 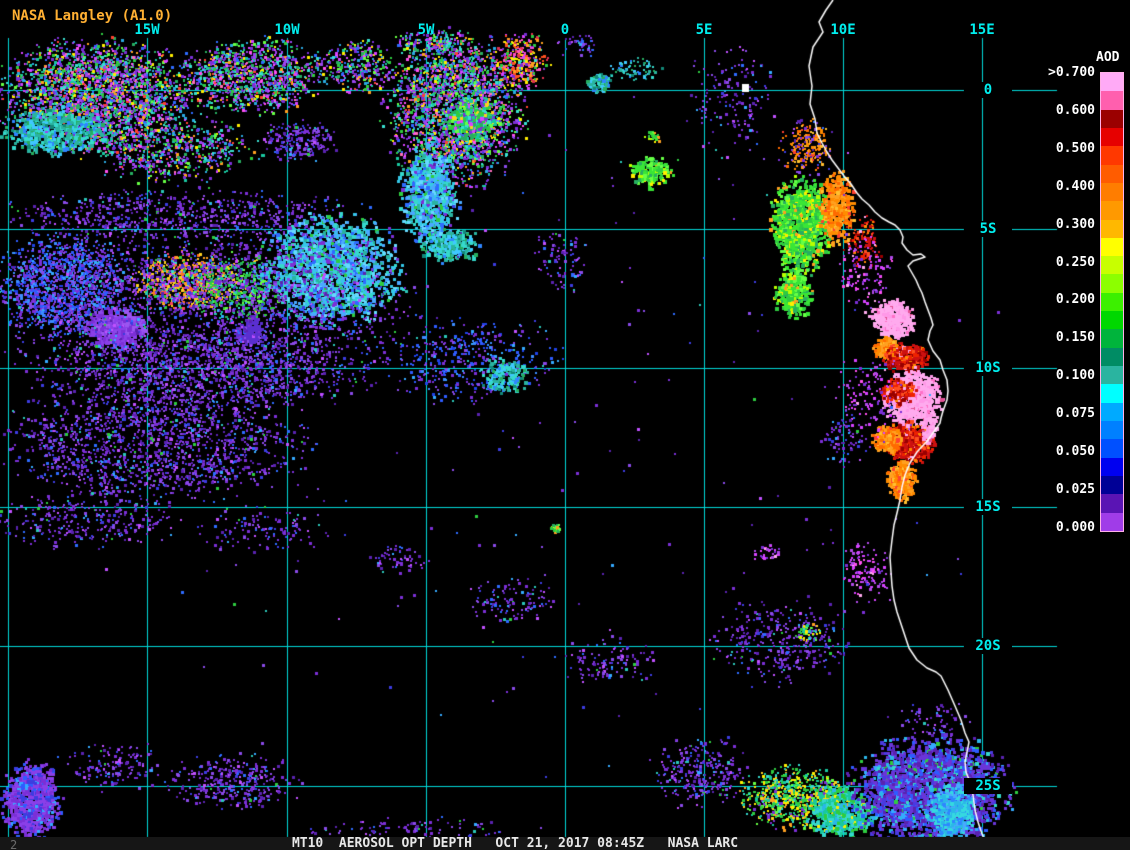 I want to click on colorbar-title: AOD, so click(x=1108, y=57).